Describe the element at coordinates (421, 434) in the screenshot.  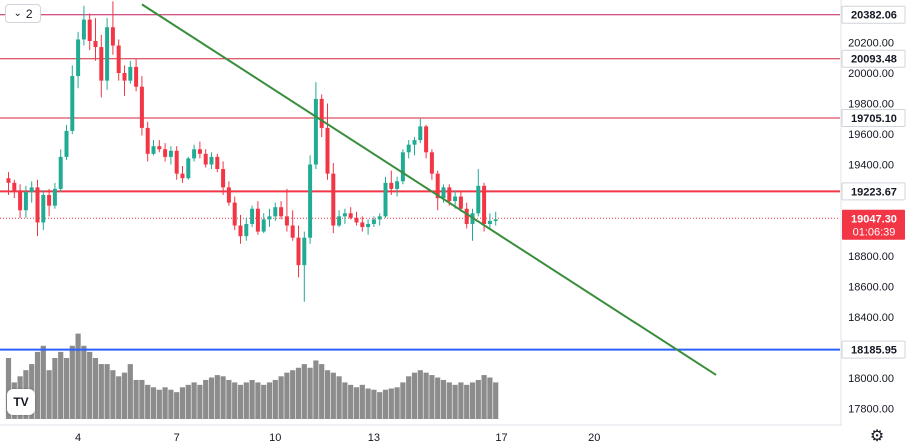
I see `time-axis: 4 7 10 13 17 20` at that location.